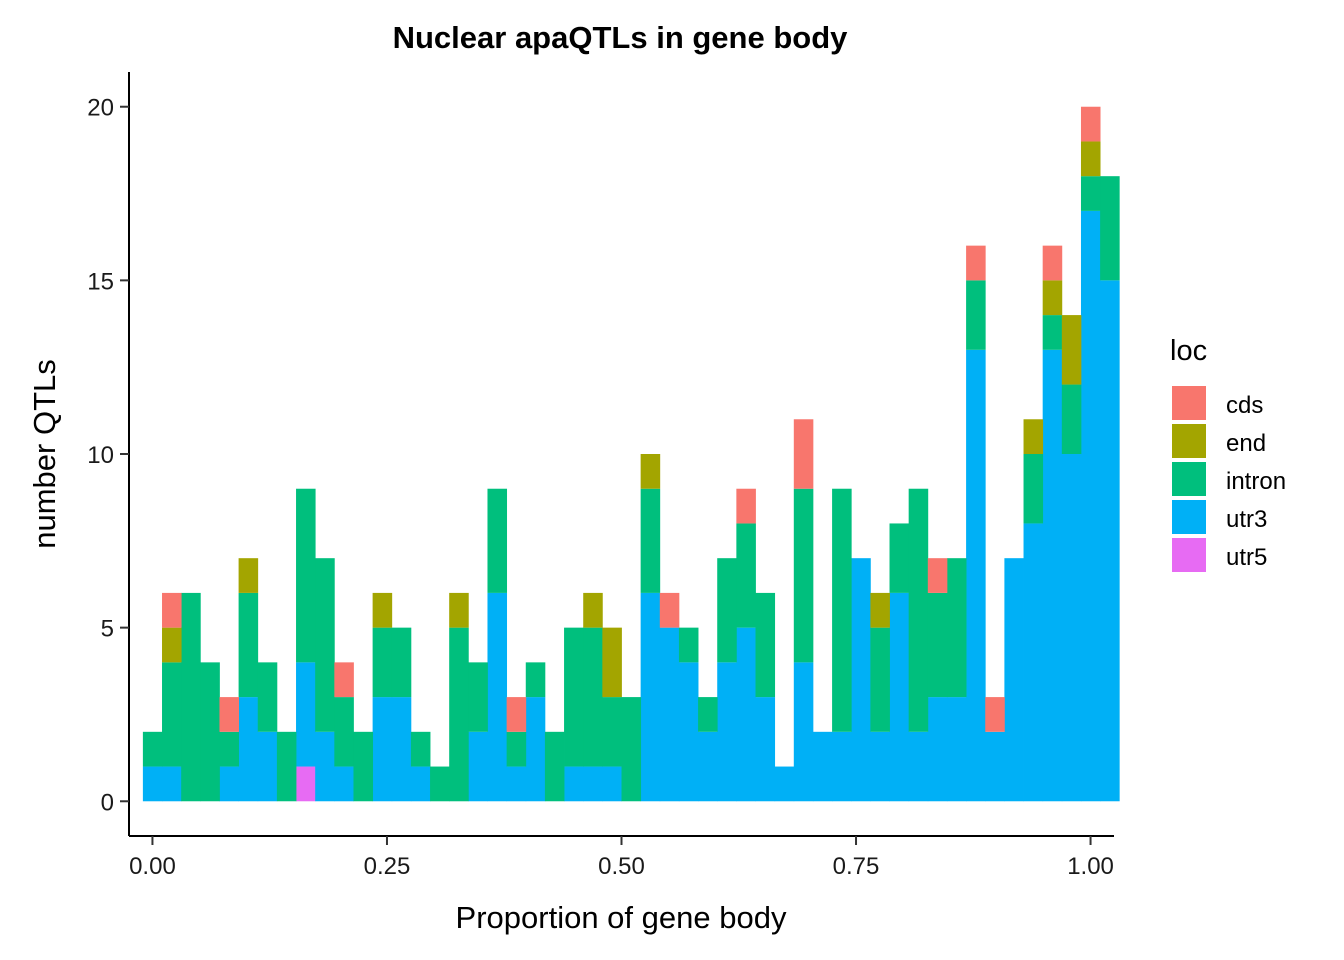  What do you see at coordinates (621, 866) in the screenshot?
I see `x-tick-label: 0.50` at bounding box center [621, 866].